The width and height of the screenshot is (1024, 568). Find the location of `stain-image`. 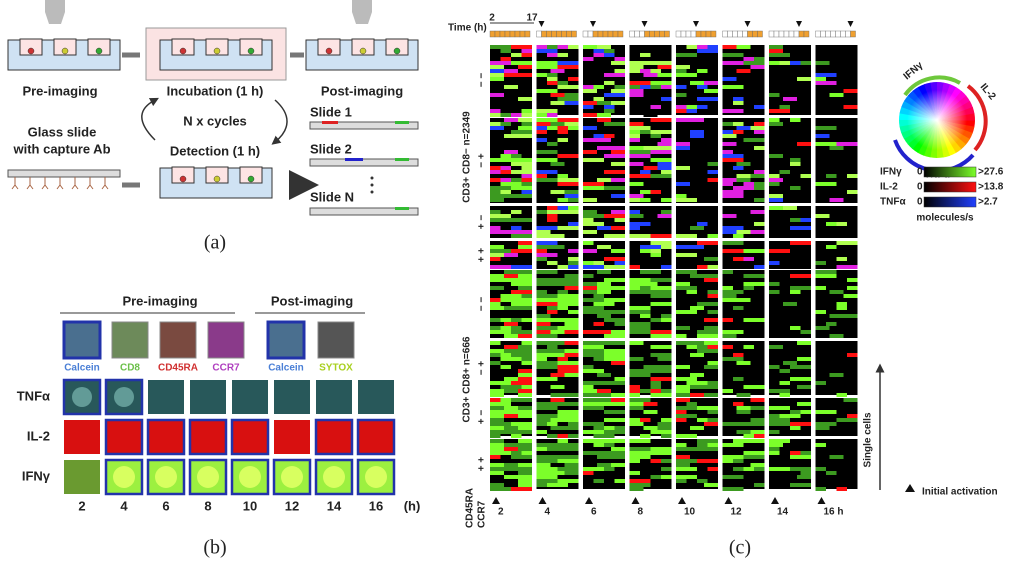

stain-image is located at coordinates (130, 340).